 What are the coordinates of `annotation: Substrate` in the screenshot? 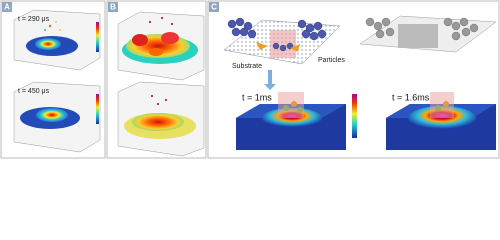 It's located at (247, 66).